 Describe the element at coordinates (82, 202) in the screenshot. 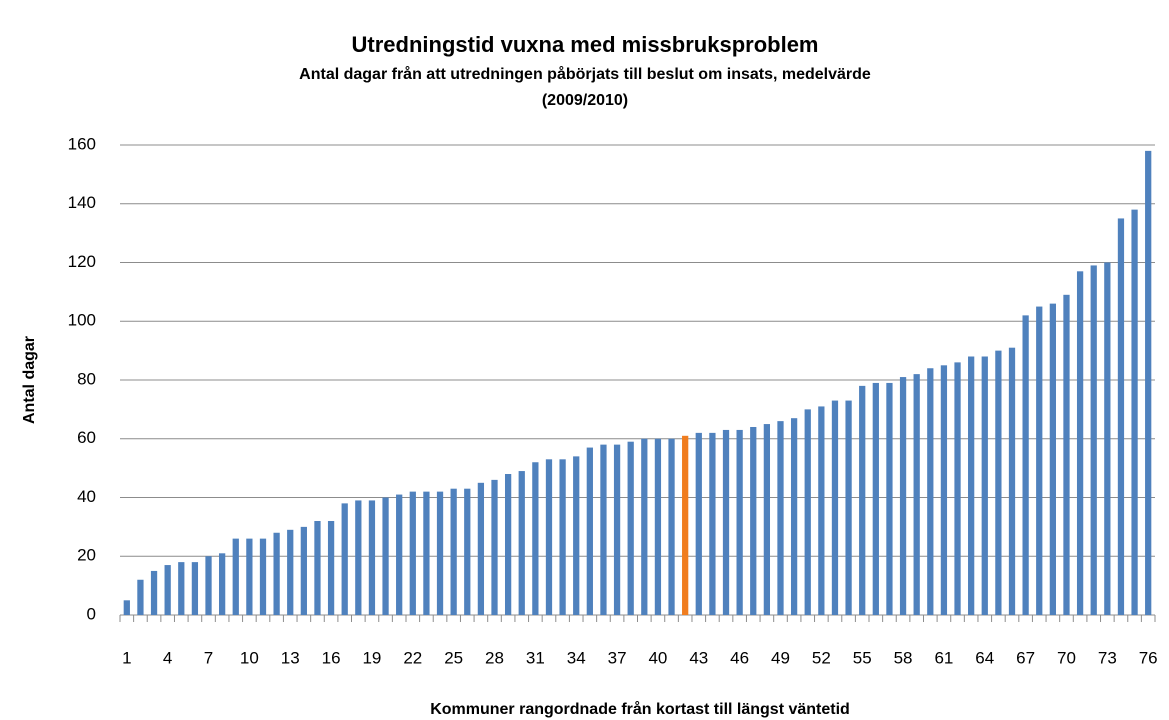

I see `y-tick-label: 140` at that location.